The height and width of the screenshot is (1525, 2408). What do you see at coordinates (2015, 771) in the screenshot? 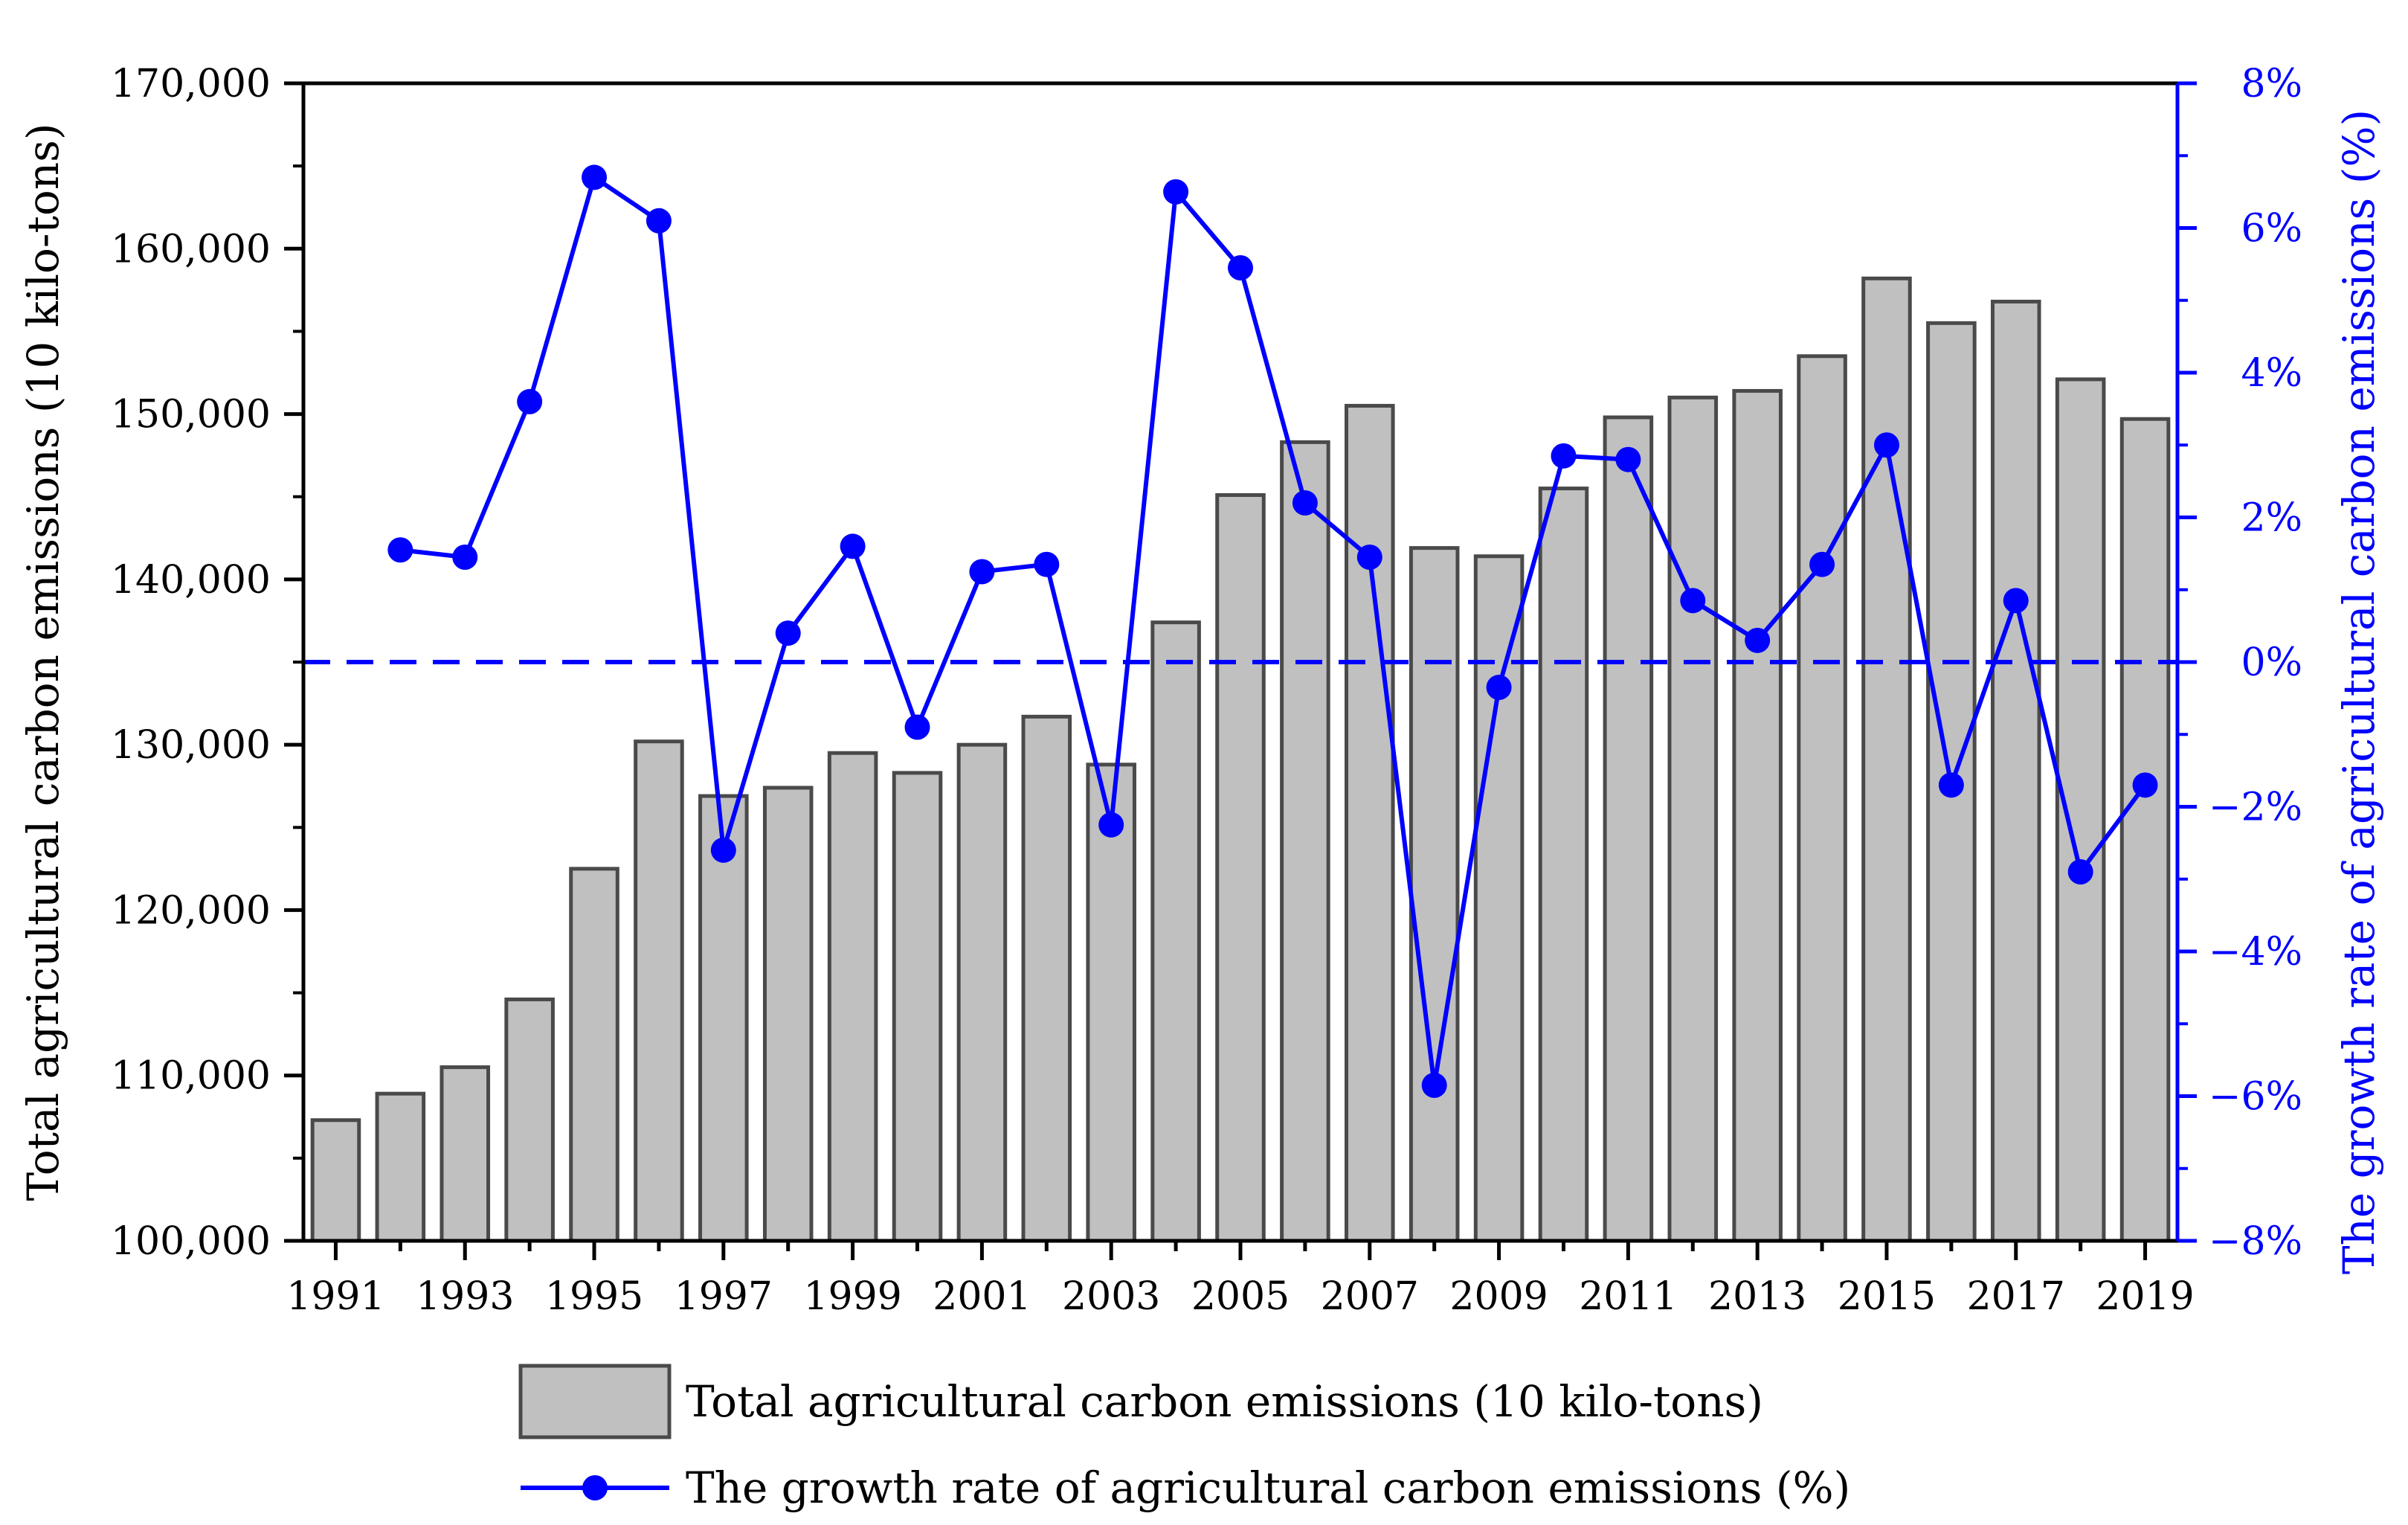
I see `bar-2017` at bounding box center [2015, 771].